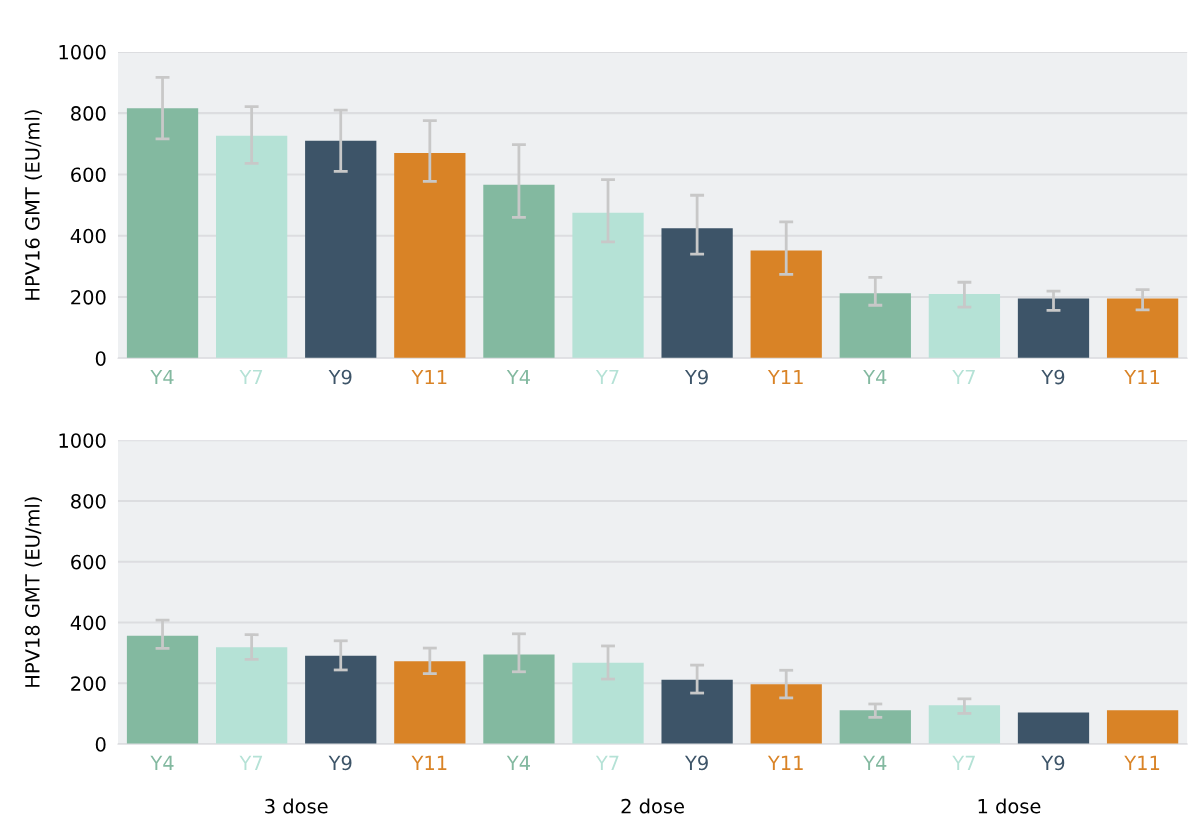 The width and height of the screenshot is (1204, 837). What do you see at coordinates (652, 806) in the screenshot?
I see `text: 2 dose` at bounding box center [652, 806].